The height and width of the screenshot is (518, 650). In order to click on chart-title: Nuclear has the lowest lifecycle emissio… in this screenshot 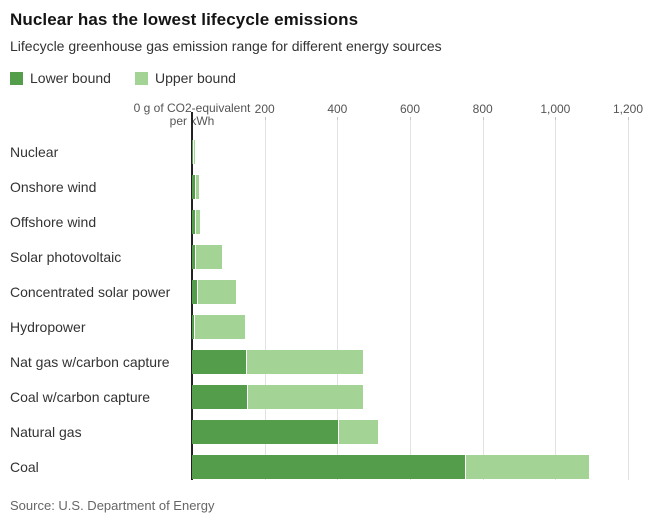, I will do `click(184, 19)`.